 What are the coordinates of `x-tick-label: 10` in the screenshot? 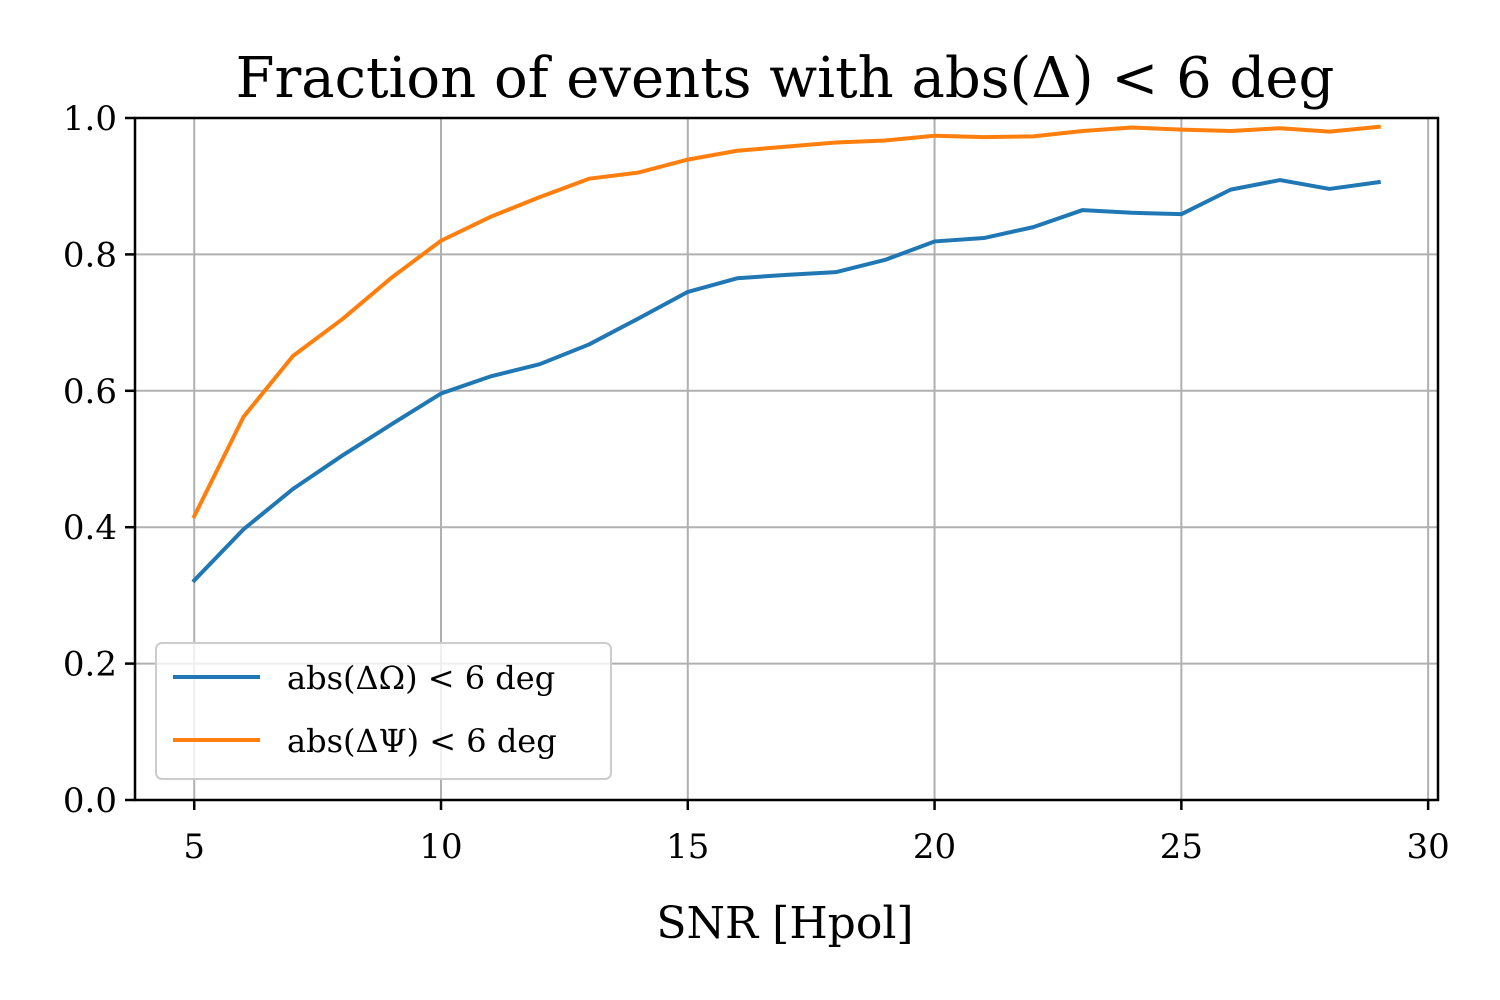 It's located at (440, 847).